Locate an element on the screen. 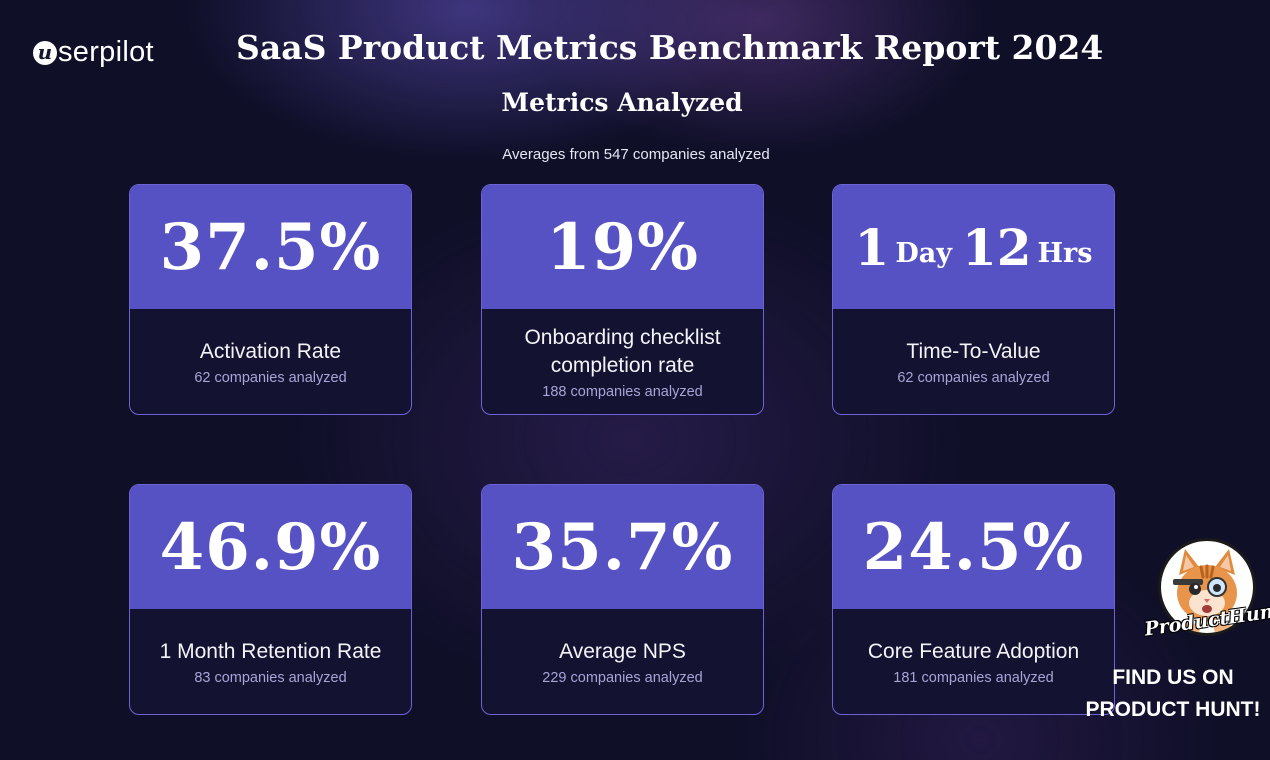 The image size is (1270, 760). metric-label: Activation Rate is located at coordinates (270, 351).